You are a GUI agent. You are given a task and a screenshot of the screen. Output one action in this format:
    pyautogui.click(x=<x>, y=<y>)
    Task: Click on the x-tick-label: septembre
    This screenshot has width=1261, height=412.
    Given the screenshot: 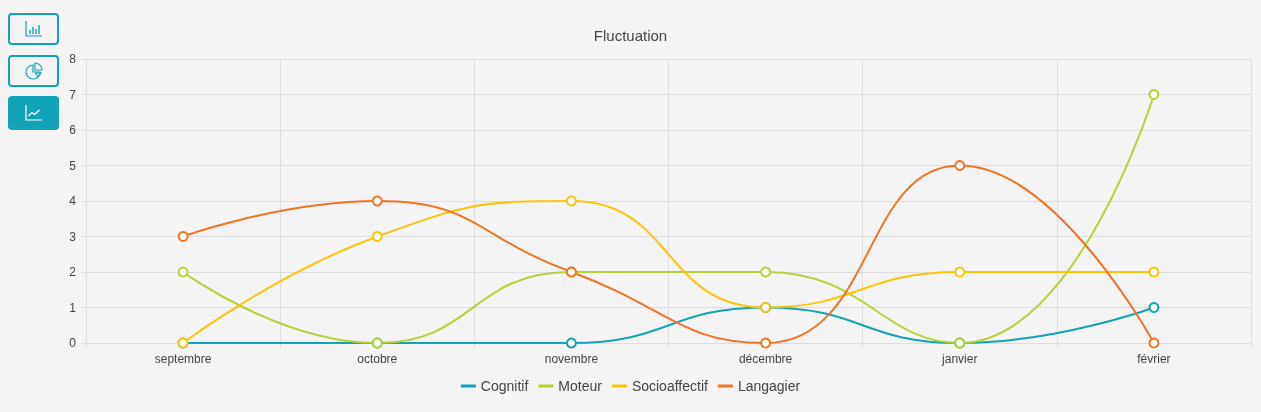 What is the action you would take?
    pyautogui.click(x=183, y=359)
    